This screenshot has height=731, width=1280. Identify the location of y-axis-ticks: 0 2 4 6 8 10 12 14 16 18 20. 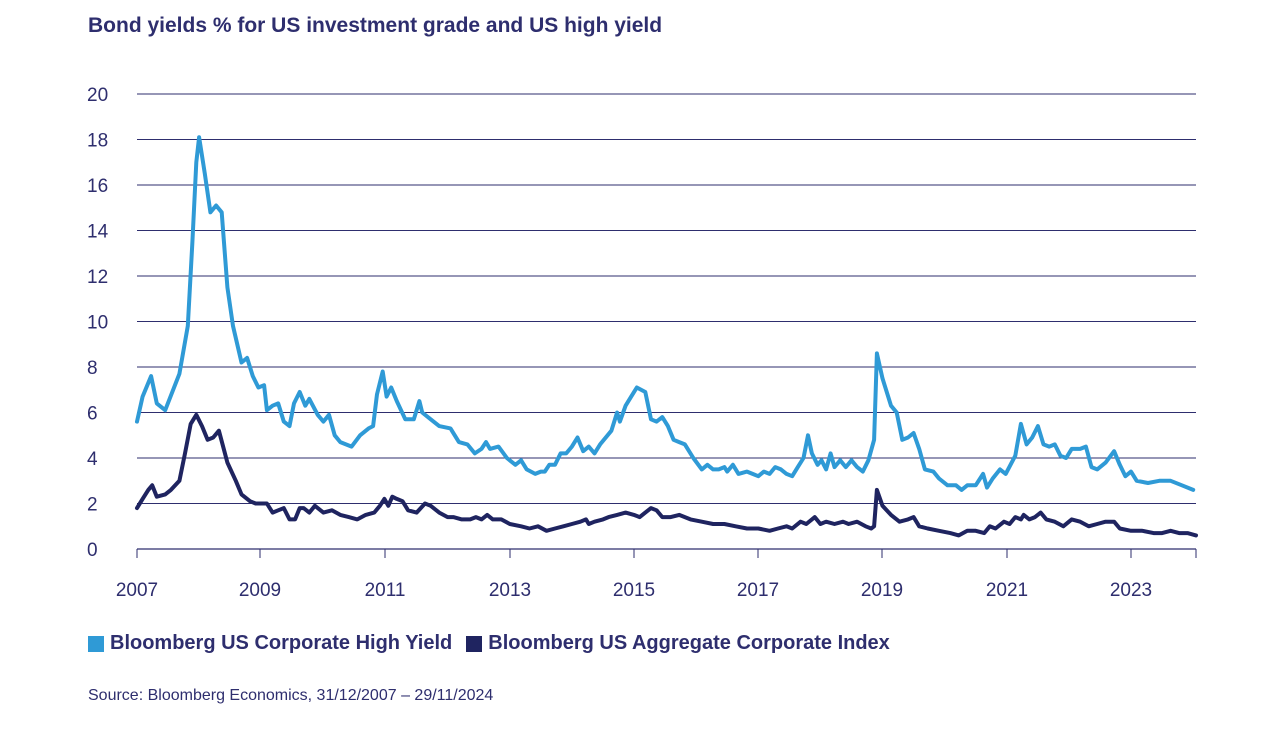
(98, 323).